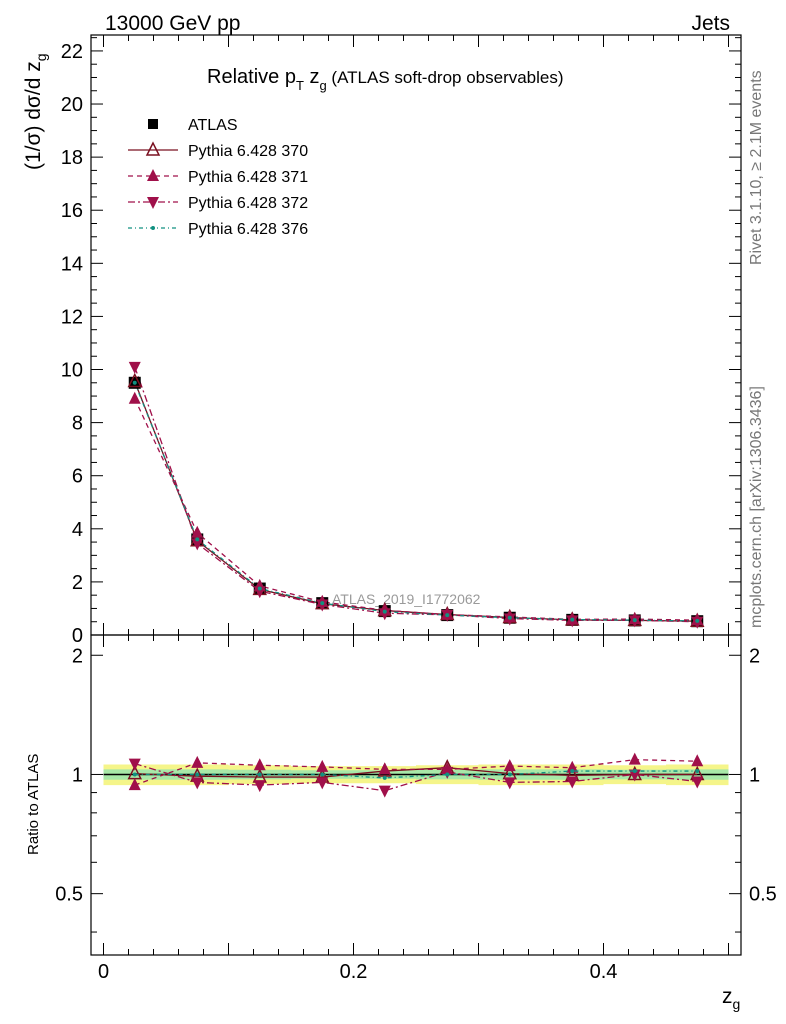  I want to click on legend-label: Pythia 6.428 372, so click(248, 203).